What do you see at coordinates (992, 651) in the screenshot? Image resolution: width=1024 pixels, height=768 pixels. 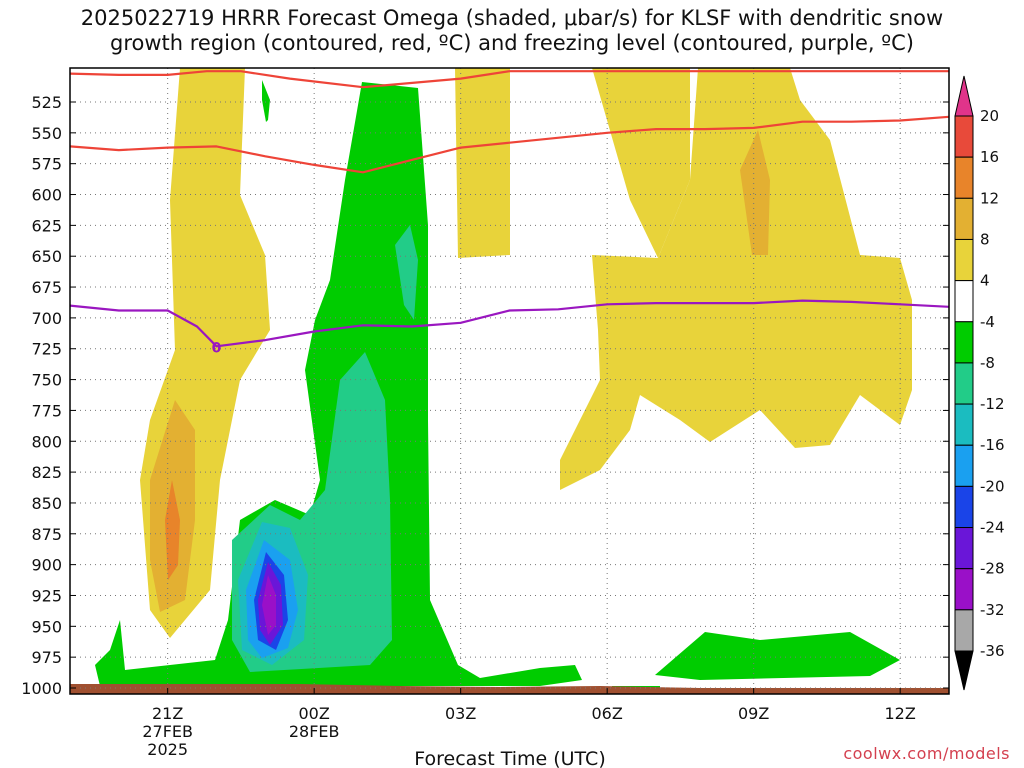 I see `colorbar-label--36: -36` at bounding box center [992, 651].